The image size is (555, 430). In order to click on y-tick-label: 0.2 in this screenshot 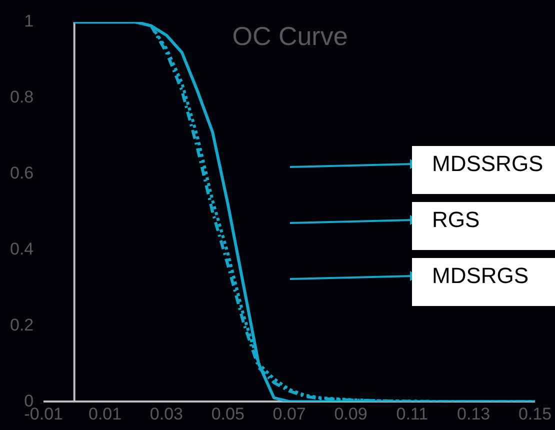, I will do `click(22, 324)`.